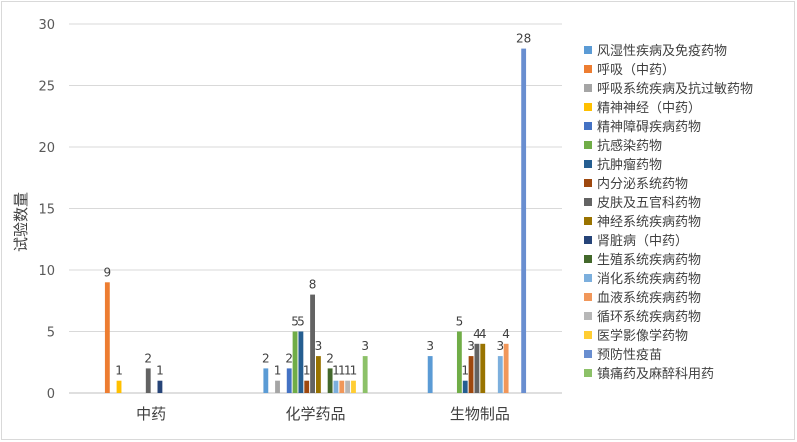 This screenshot has height=442, width=797. What do you see at coordinates (323, 414) in the screenshot?
I see `x-axis-categories: 中药 化学药品 生物制品` at bounding box center [323, 414].